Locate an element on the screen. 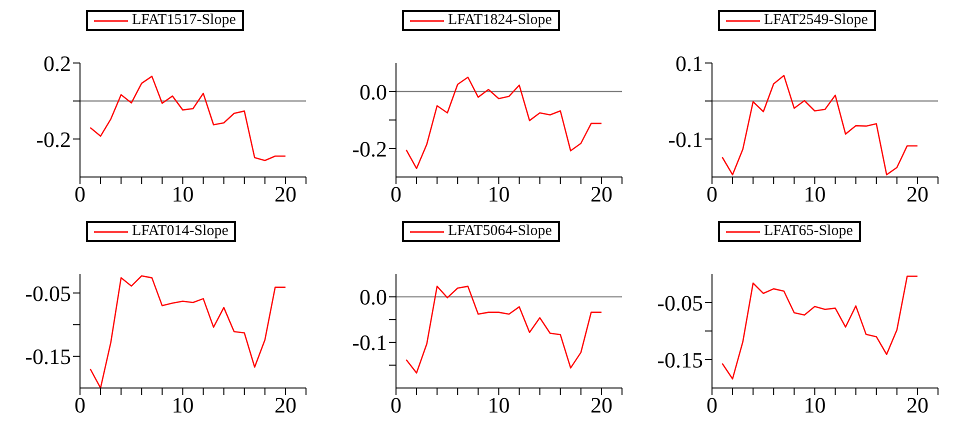 Image resolution: width=956 pixels, height=430 pixels. legend-label: LFAT014-Slope is located at coordinates (180, 231).